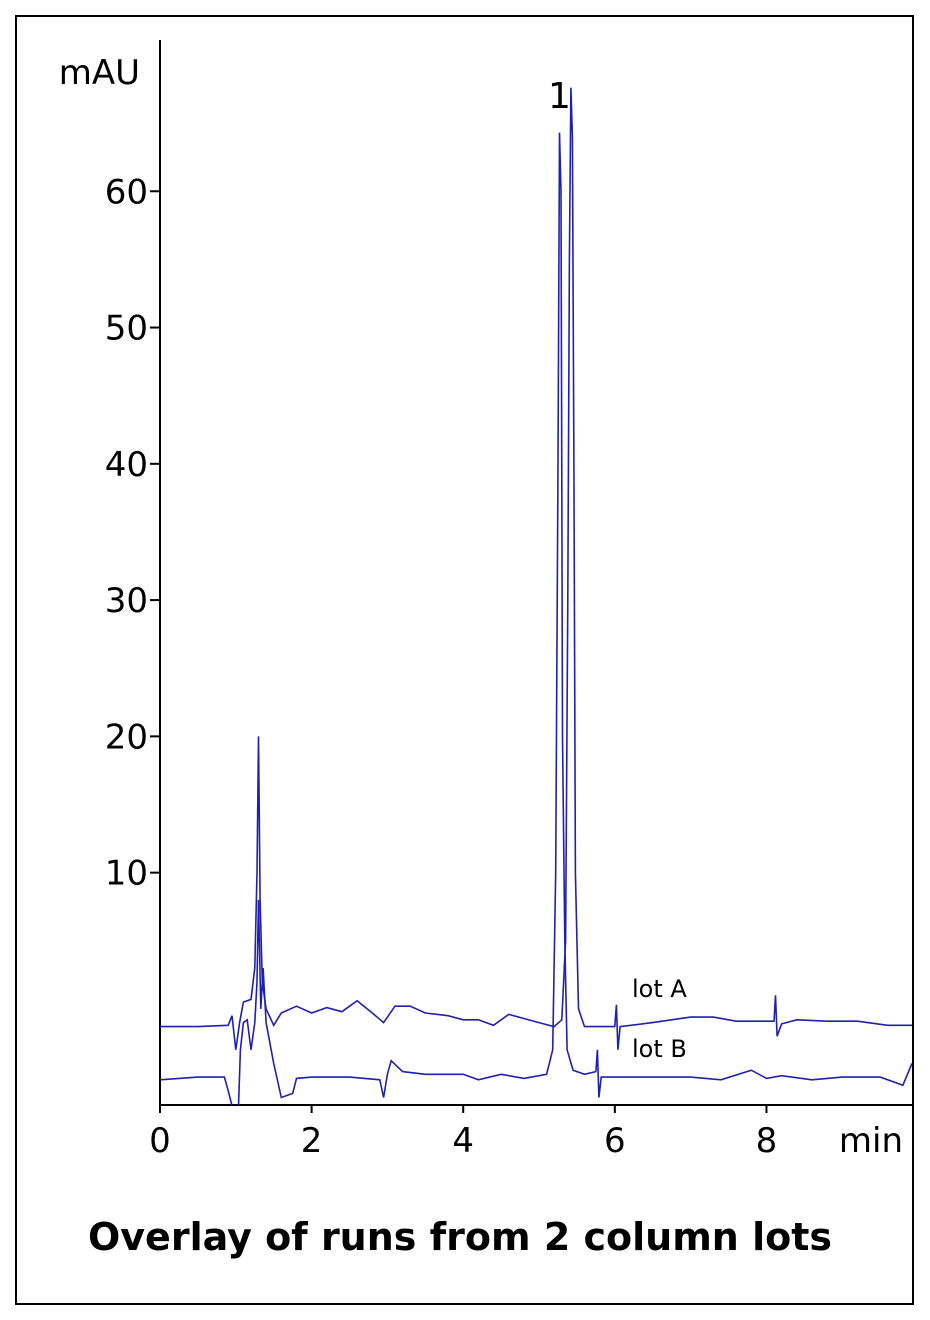 This screenshot has height=1320, width=930. Describe the element at coordinates (463, 1141) in the screenshot. I see `x-tick-label: 4` at that location.